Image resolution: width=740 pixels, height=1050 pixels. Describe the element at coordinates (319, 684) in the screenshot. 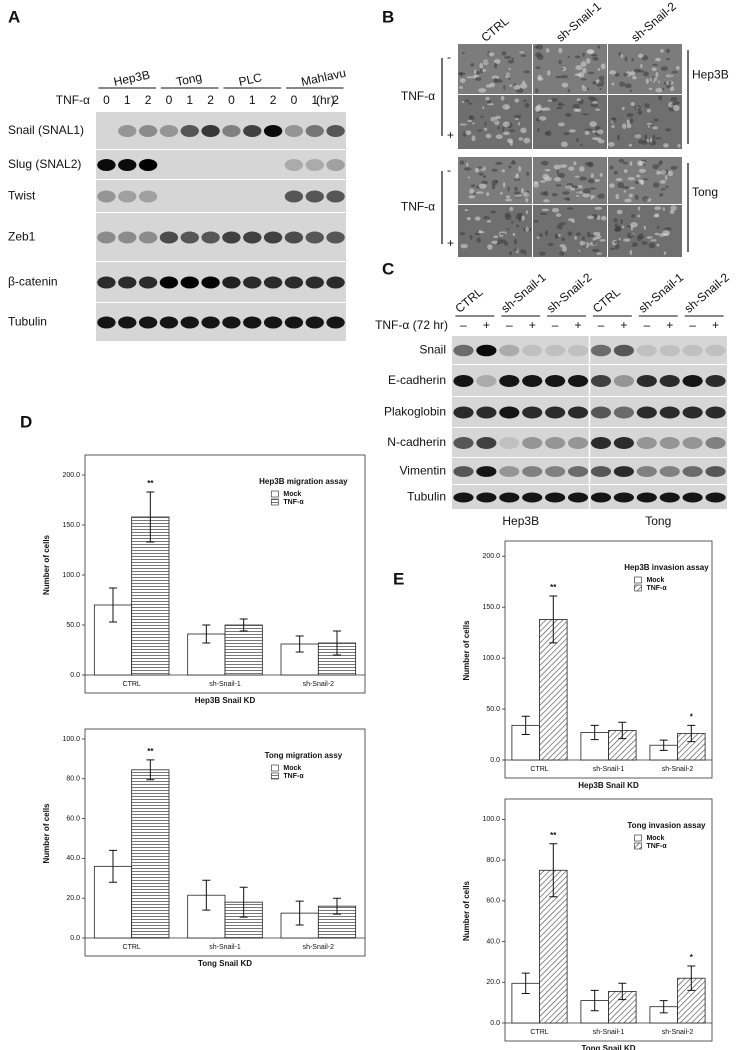

I see `x-tick-label: sh-Snail-2` at that location.